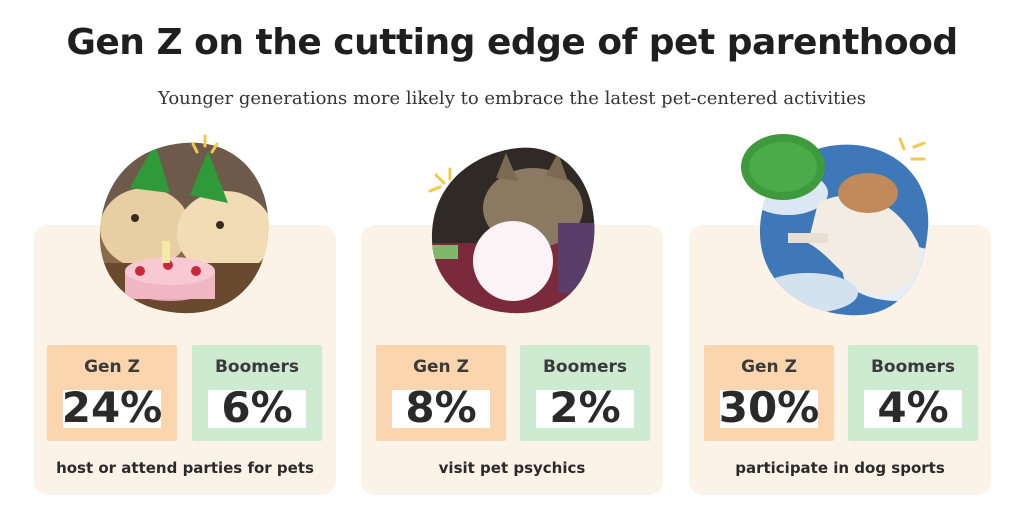 This screenshot has width=1024, height=520. I want to click on boomers-stat: Boomers 6%, so click(257, 393).